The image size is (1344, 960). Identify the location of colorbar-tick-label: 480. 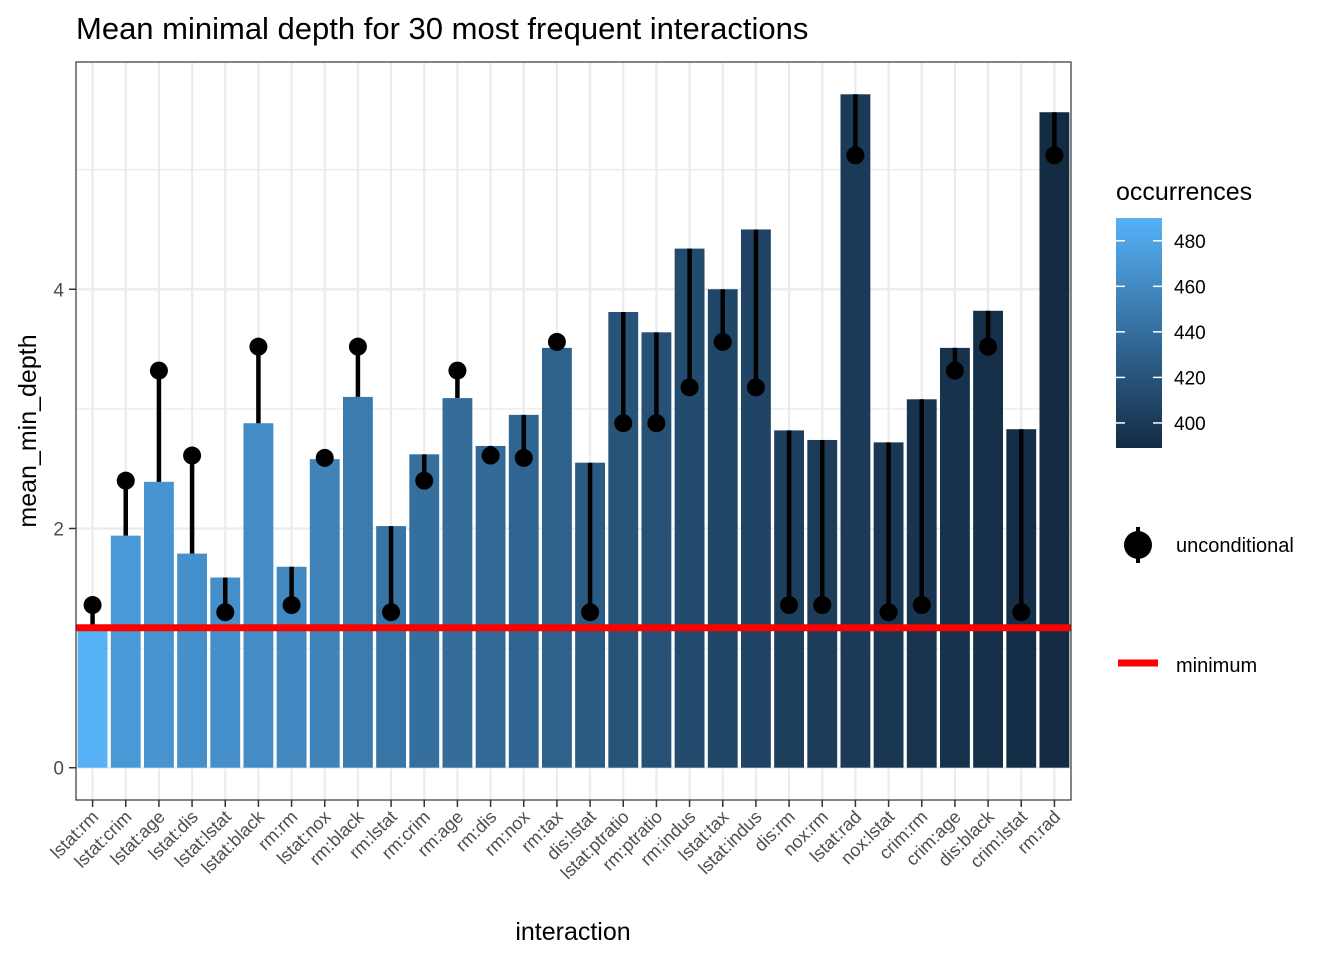
(1190, 242).